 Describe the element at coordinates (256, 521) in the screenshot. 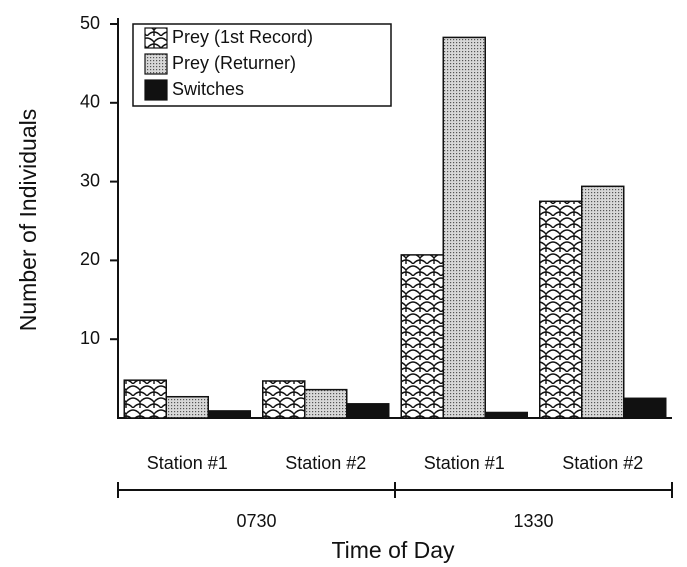

I see `group-label: 0730` at that location.